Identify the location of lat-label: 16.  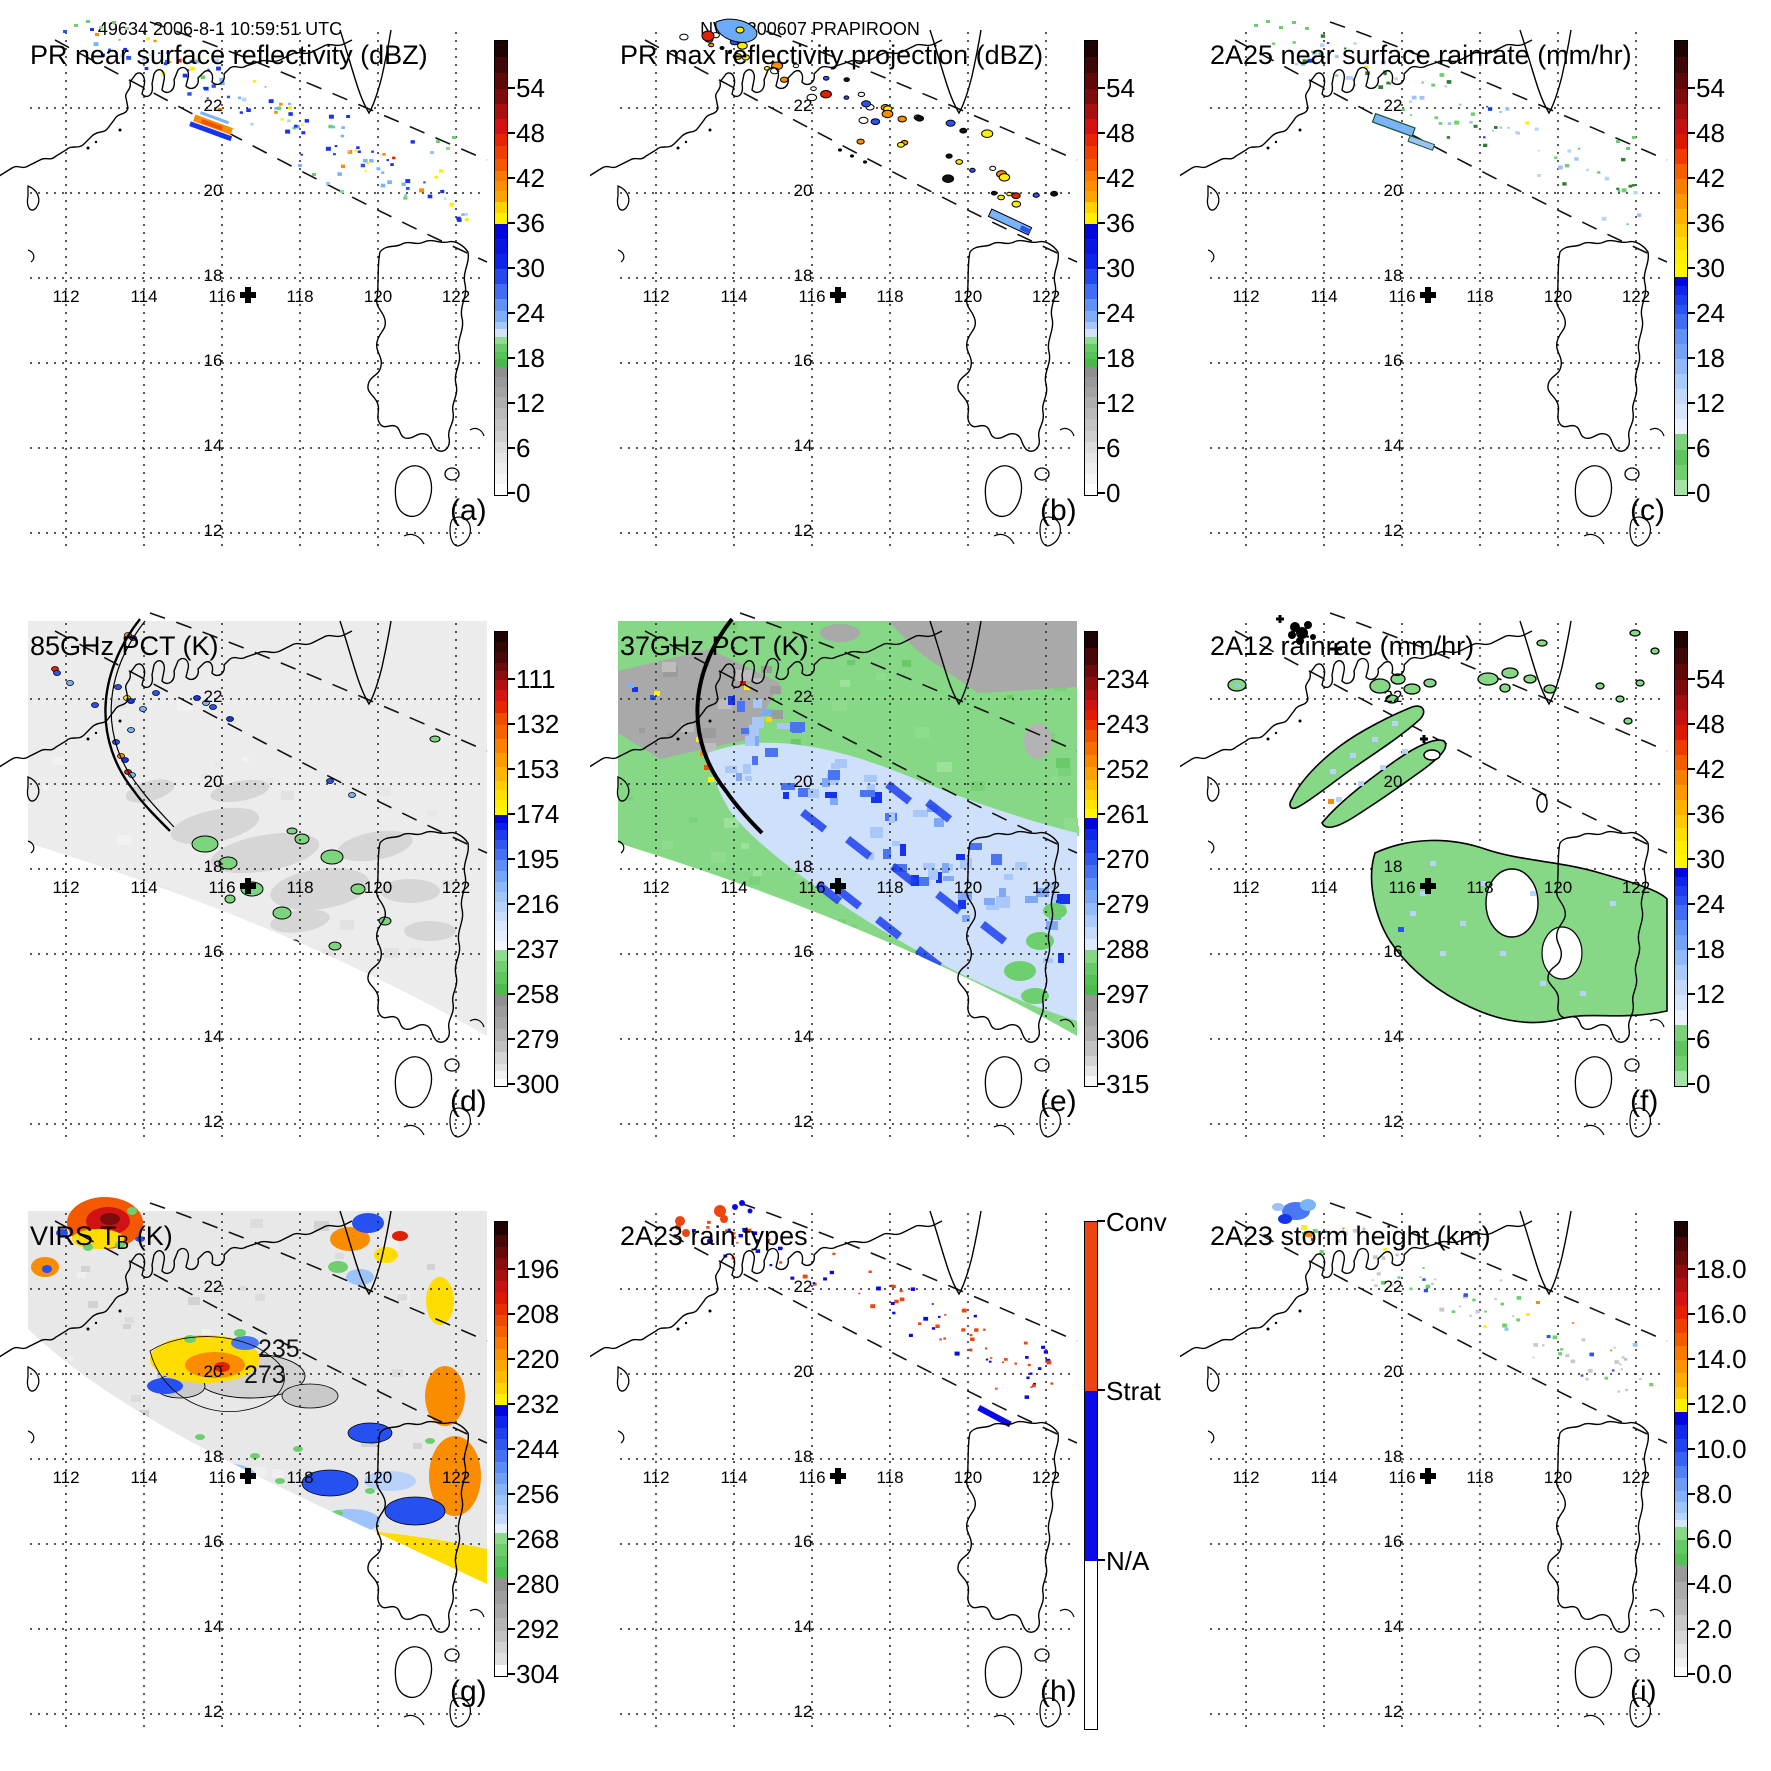
(1393, 360).